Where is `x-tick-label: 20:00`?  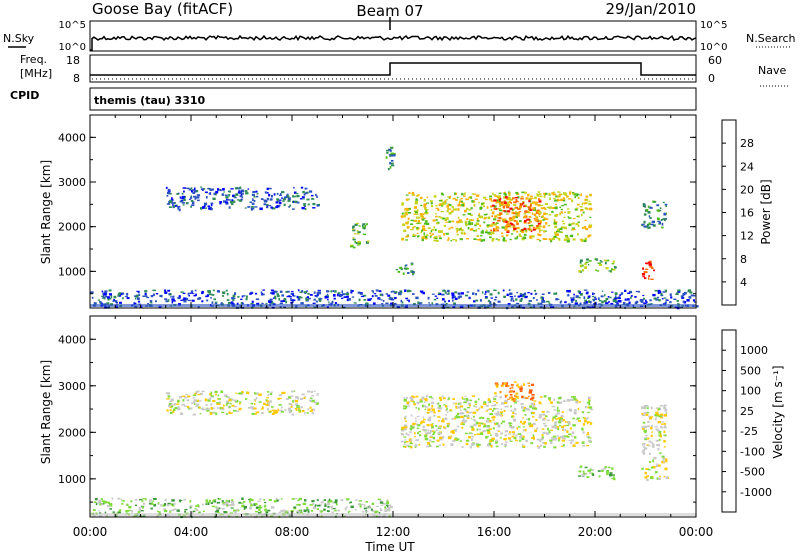
x-tick-label: 20:00 is located at coordinates (595, 532).